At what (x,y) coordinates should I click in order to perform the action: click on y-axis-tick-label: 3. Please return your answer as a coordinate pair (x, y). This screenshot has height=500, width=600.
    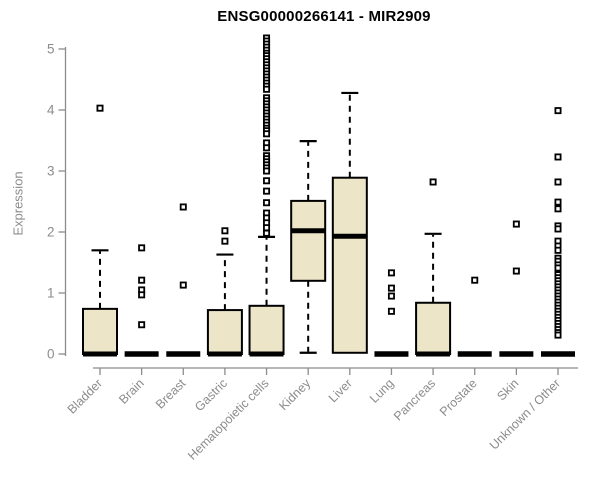
    Looking at the image, I should click on (51, 171).